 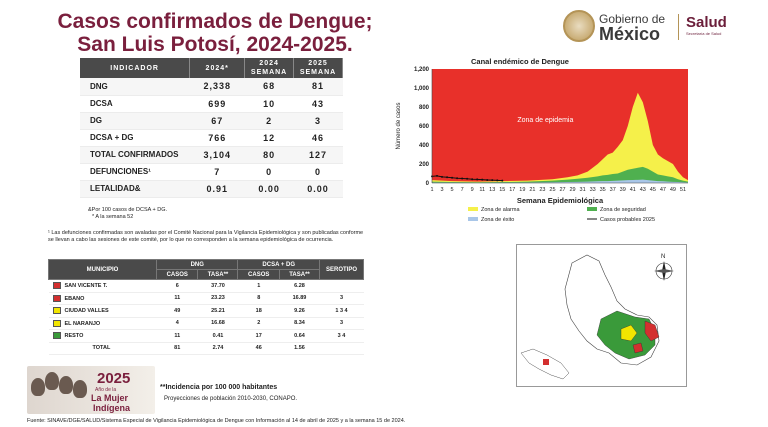 I want to click on indicator-label: LETALIDAD&, so click(x=135, y=189).